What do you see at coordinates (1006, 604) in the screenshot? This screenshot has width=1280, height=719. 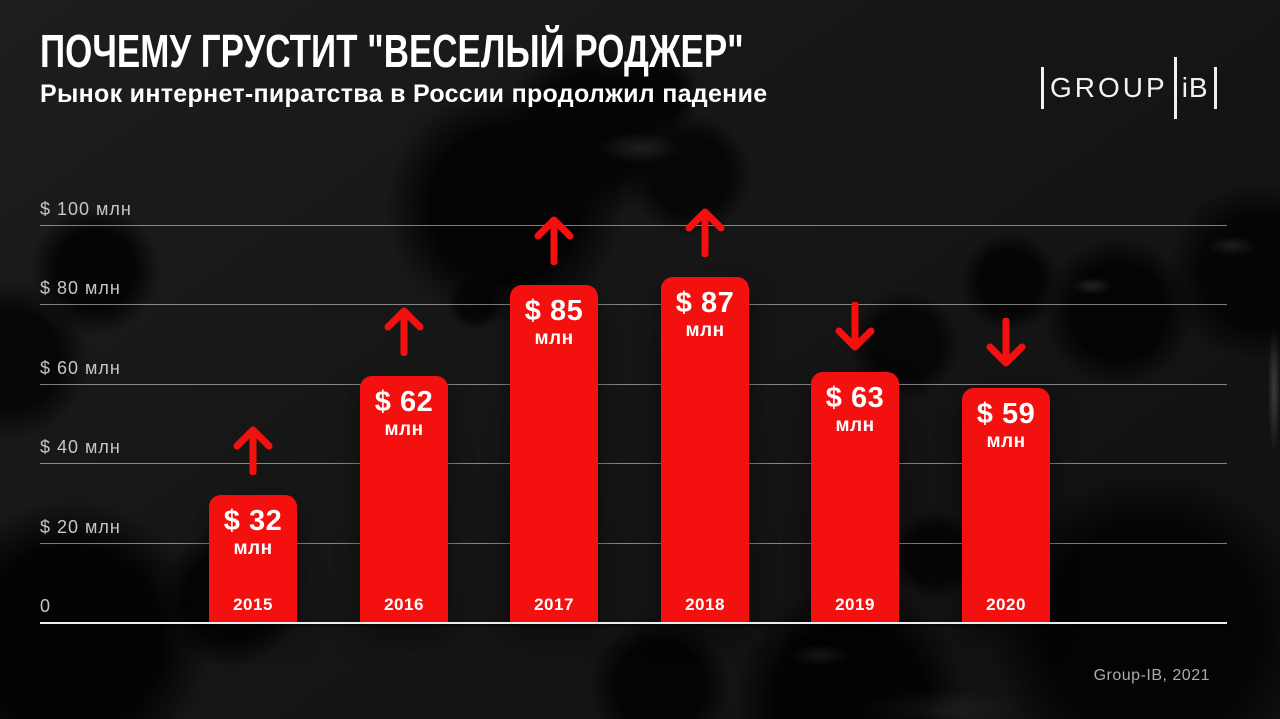 I see `bar-year-label: 2020` at bounding box center [1006, 604].